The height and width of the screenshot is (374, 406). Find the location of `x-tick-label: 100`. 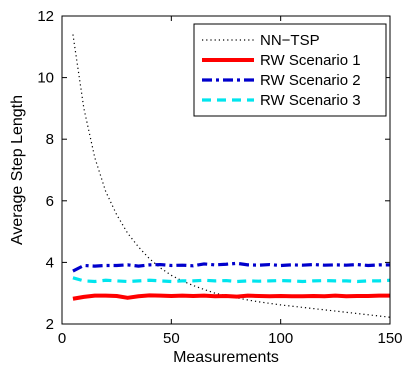

x-tick-label: 100 is located at coordinates (280, 338).